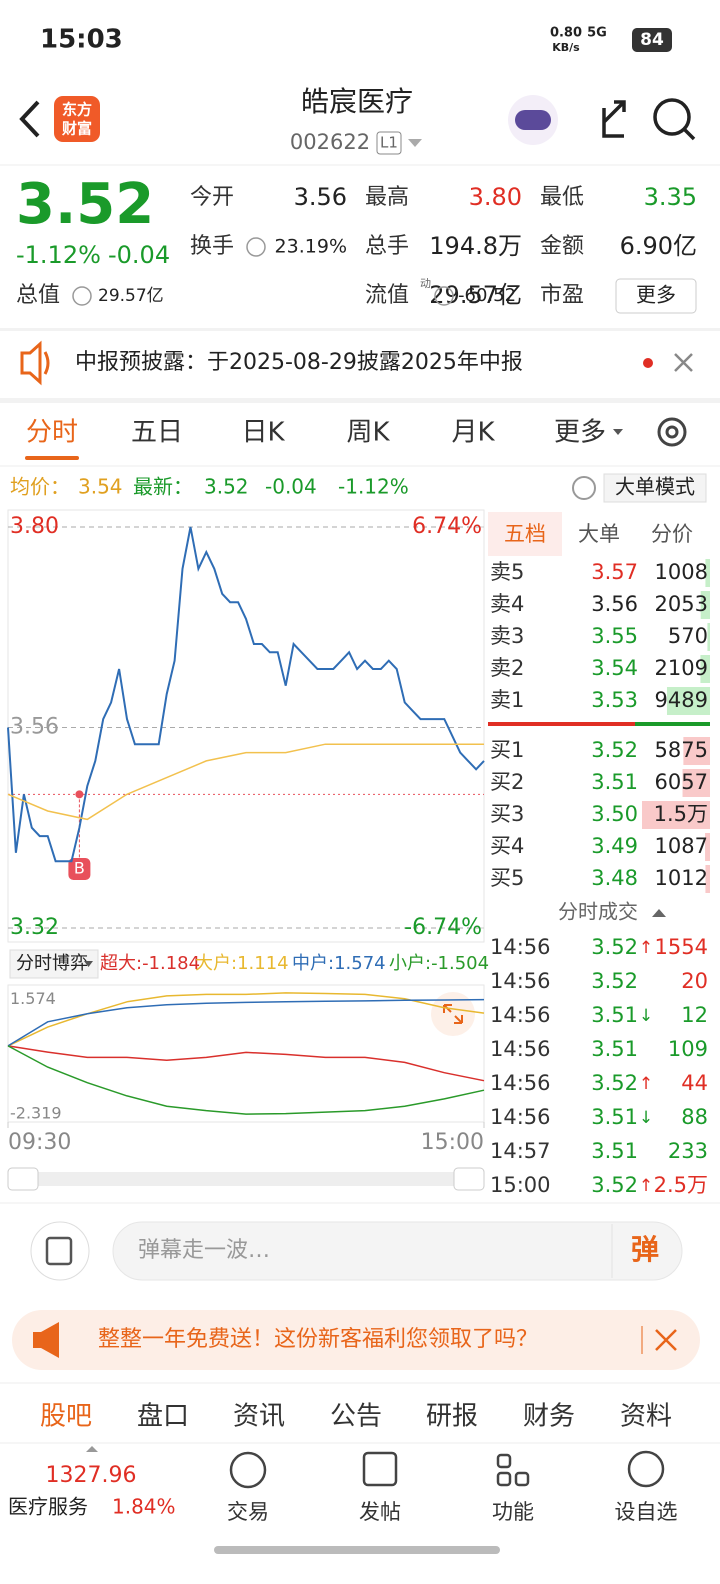 The image size is (720, 1584). What do you see at coordinates (688, 1151) in the screenshot?
I see `trade-volume: 233` at bounding box center [688, 1151].